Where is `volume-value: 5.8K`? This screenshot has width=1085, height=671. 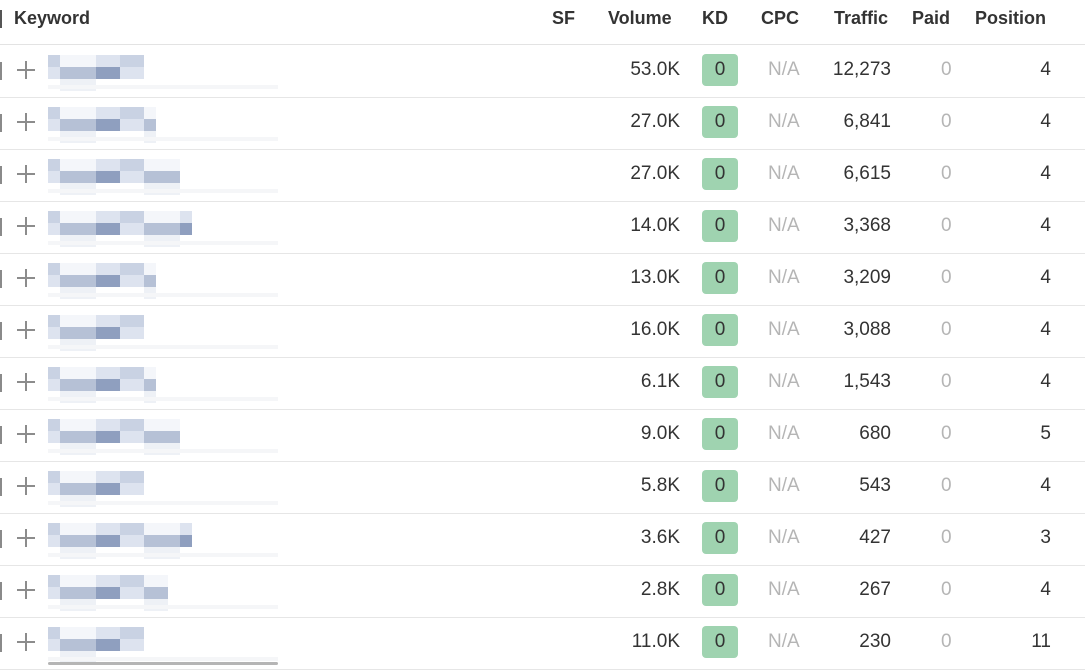
volume-value: 5.8K is located at coordinates (660, 485).